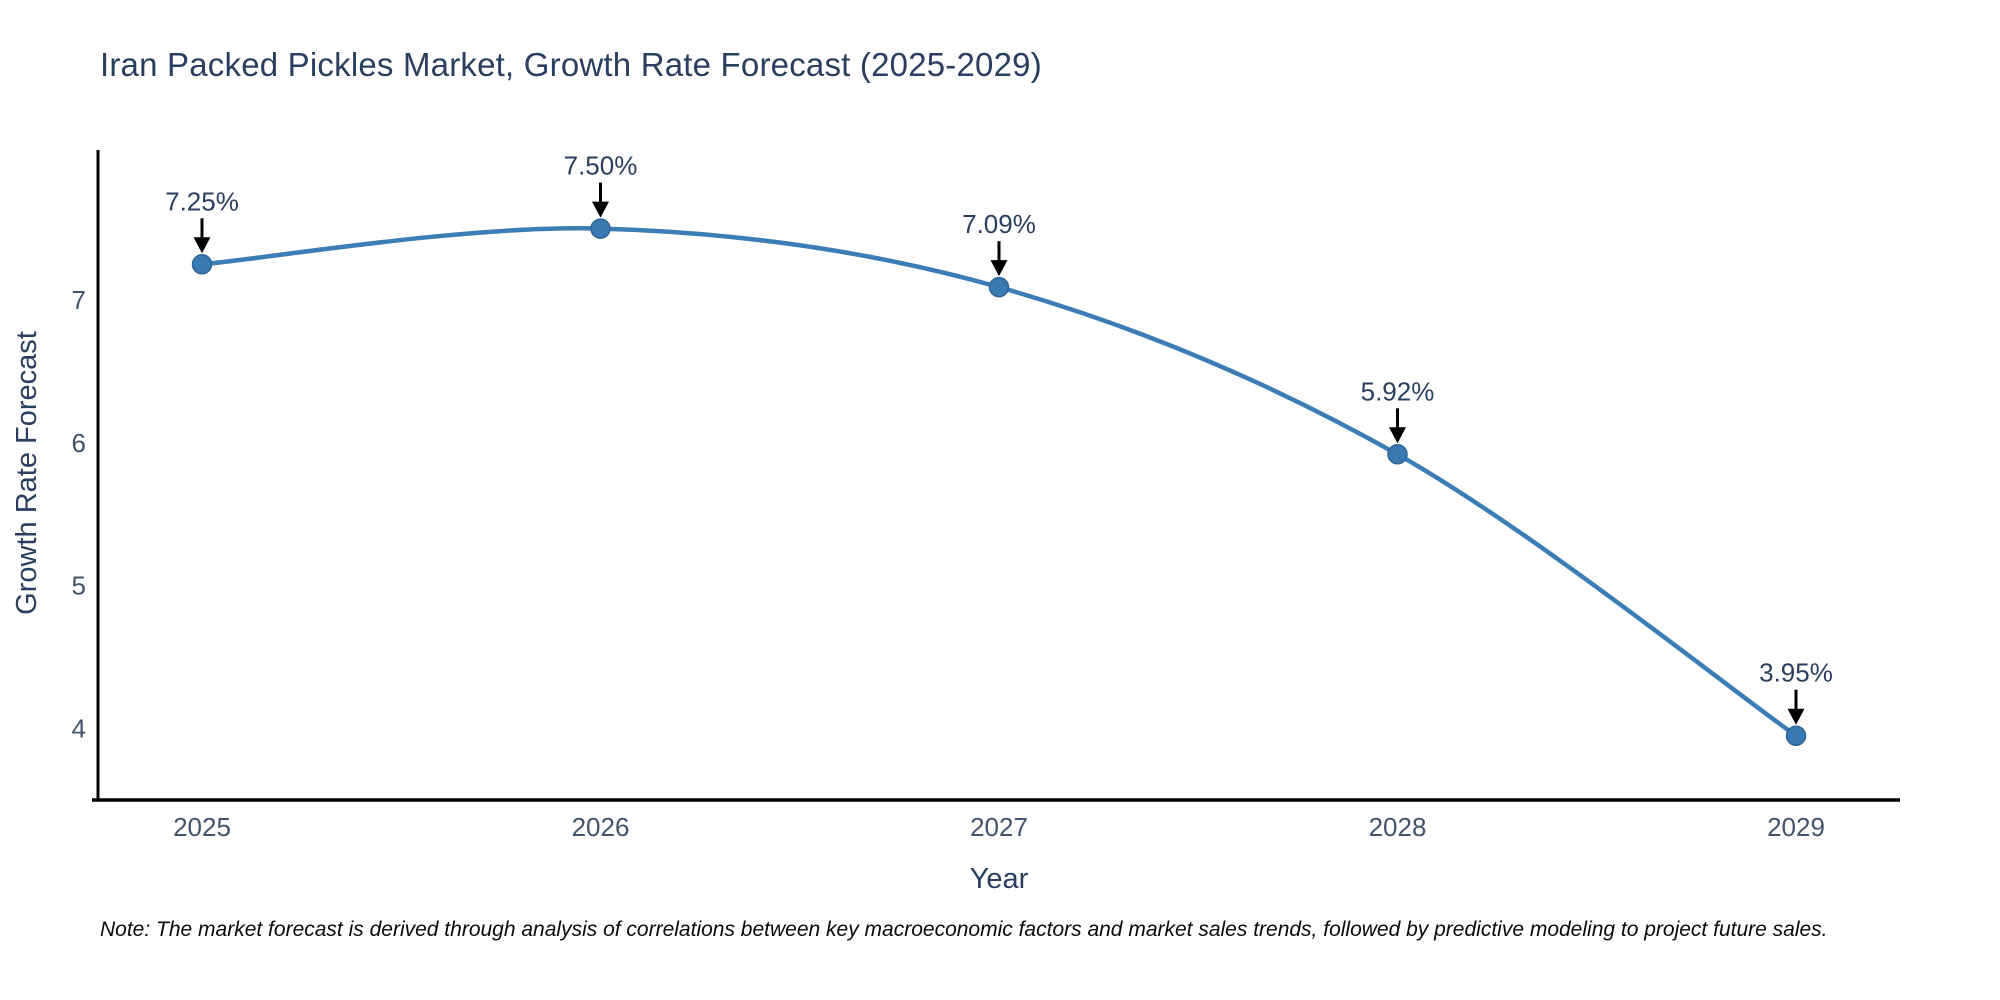 The image size is (2000, 1000). What do you see at coordinates (999, 224) in the screenshot?
I see `point-value-label: 7.09%` at bounding box center [999, 224].